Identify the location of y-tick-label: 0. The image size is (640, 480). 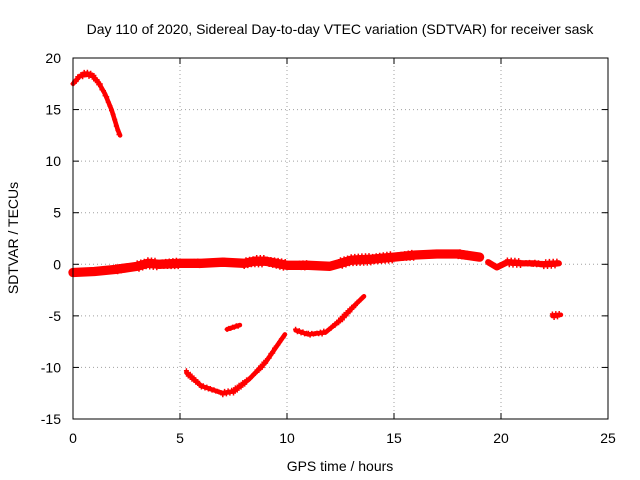
(57, 264).